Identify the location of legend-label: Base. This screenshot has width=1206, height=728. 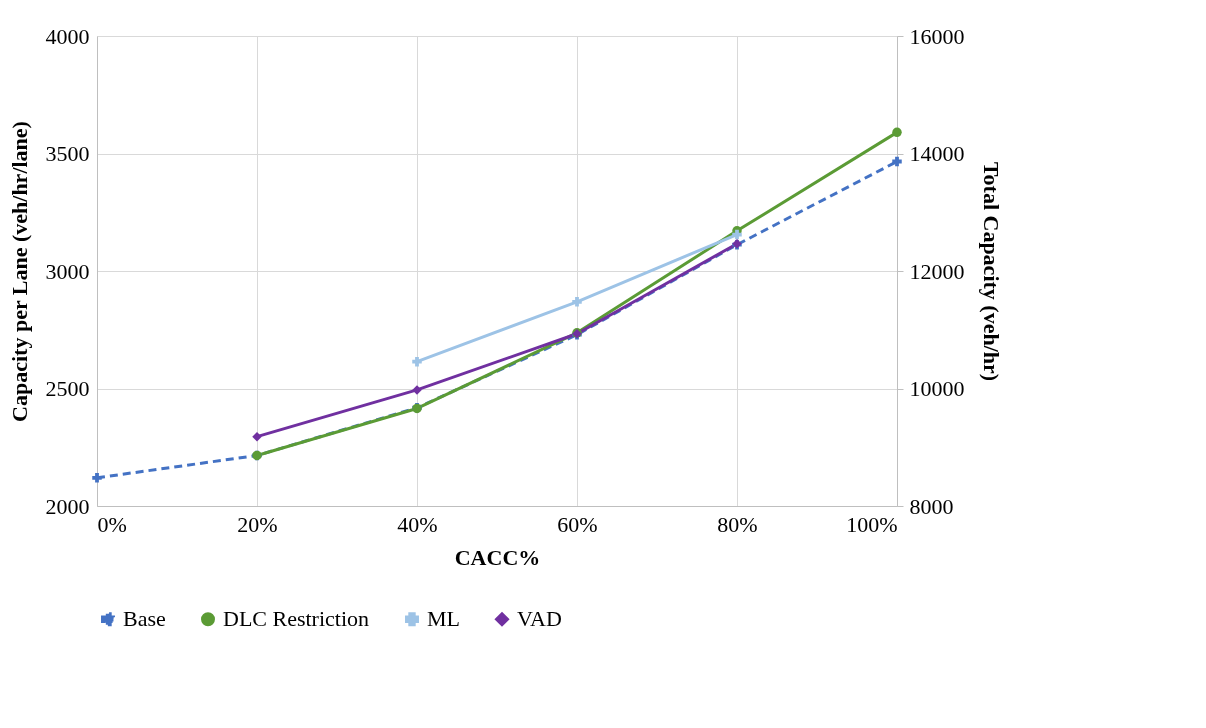
(144, 619).